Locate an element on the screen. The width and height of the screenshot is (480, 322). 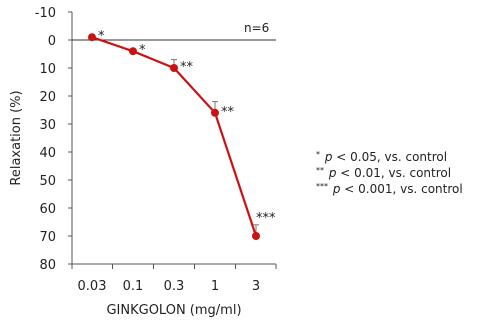
sample-size-annotation: n=6 is located at coordinates (256, 28).